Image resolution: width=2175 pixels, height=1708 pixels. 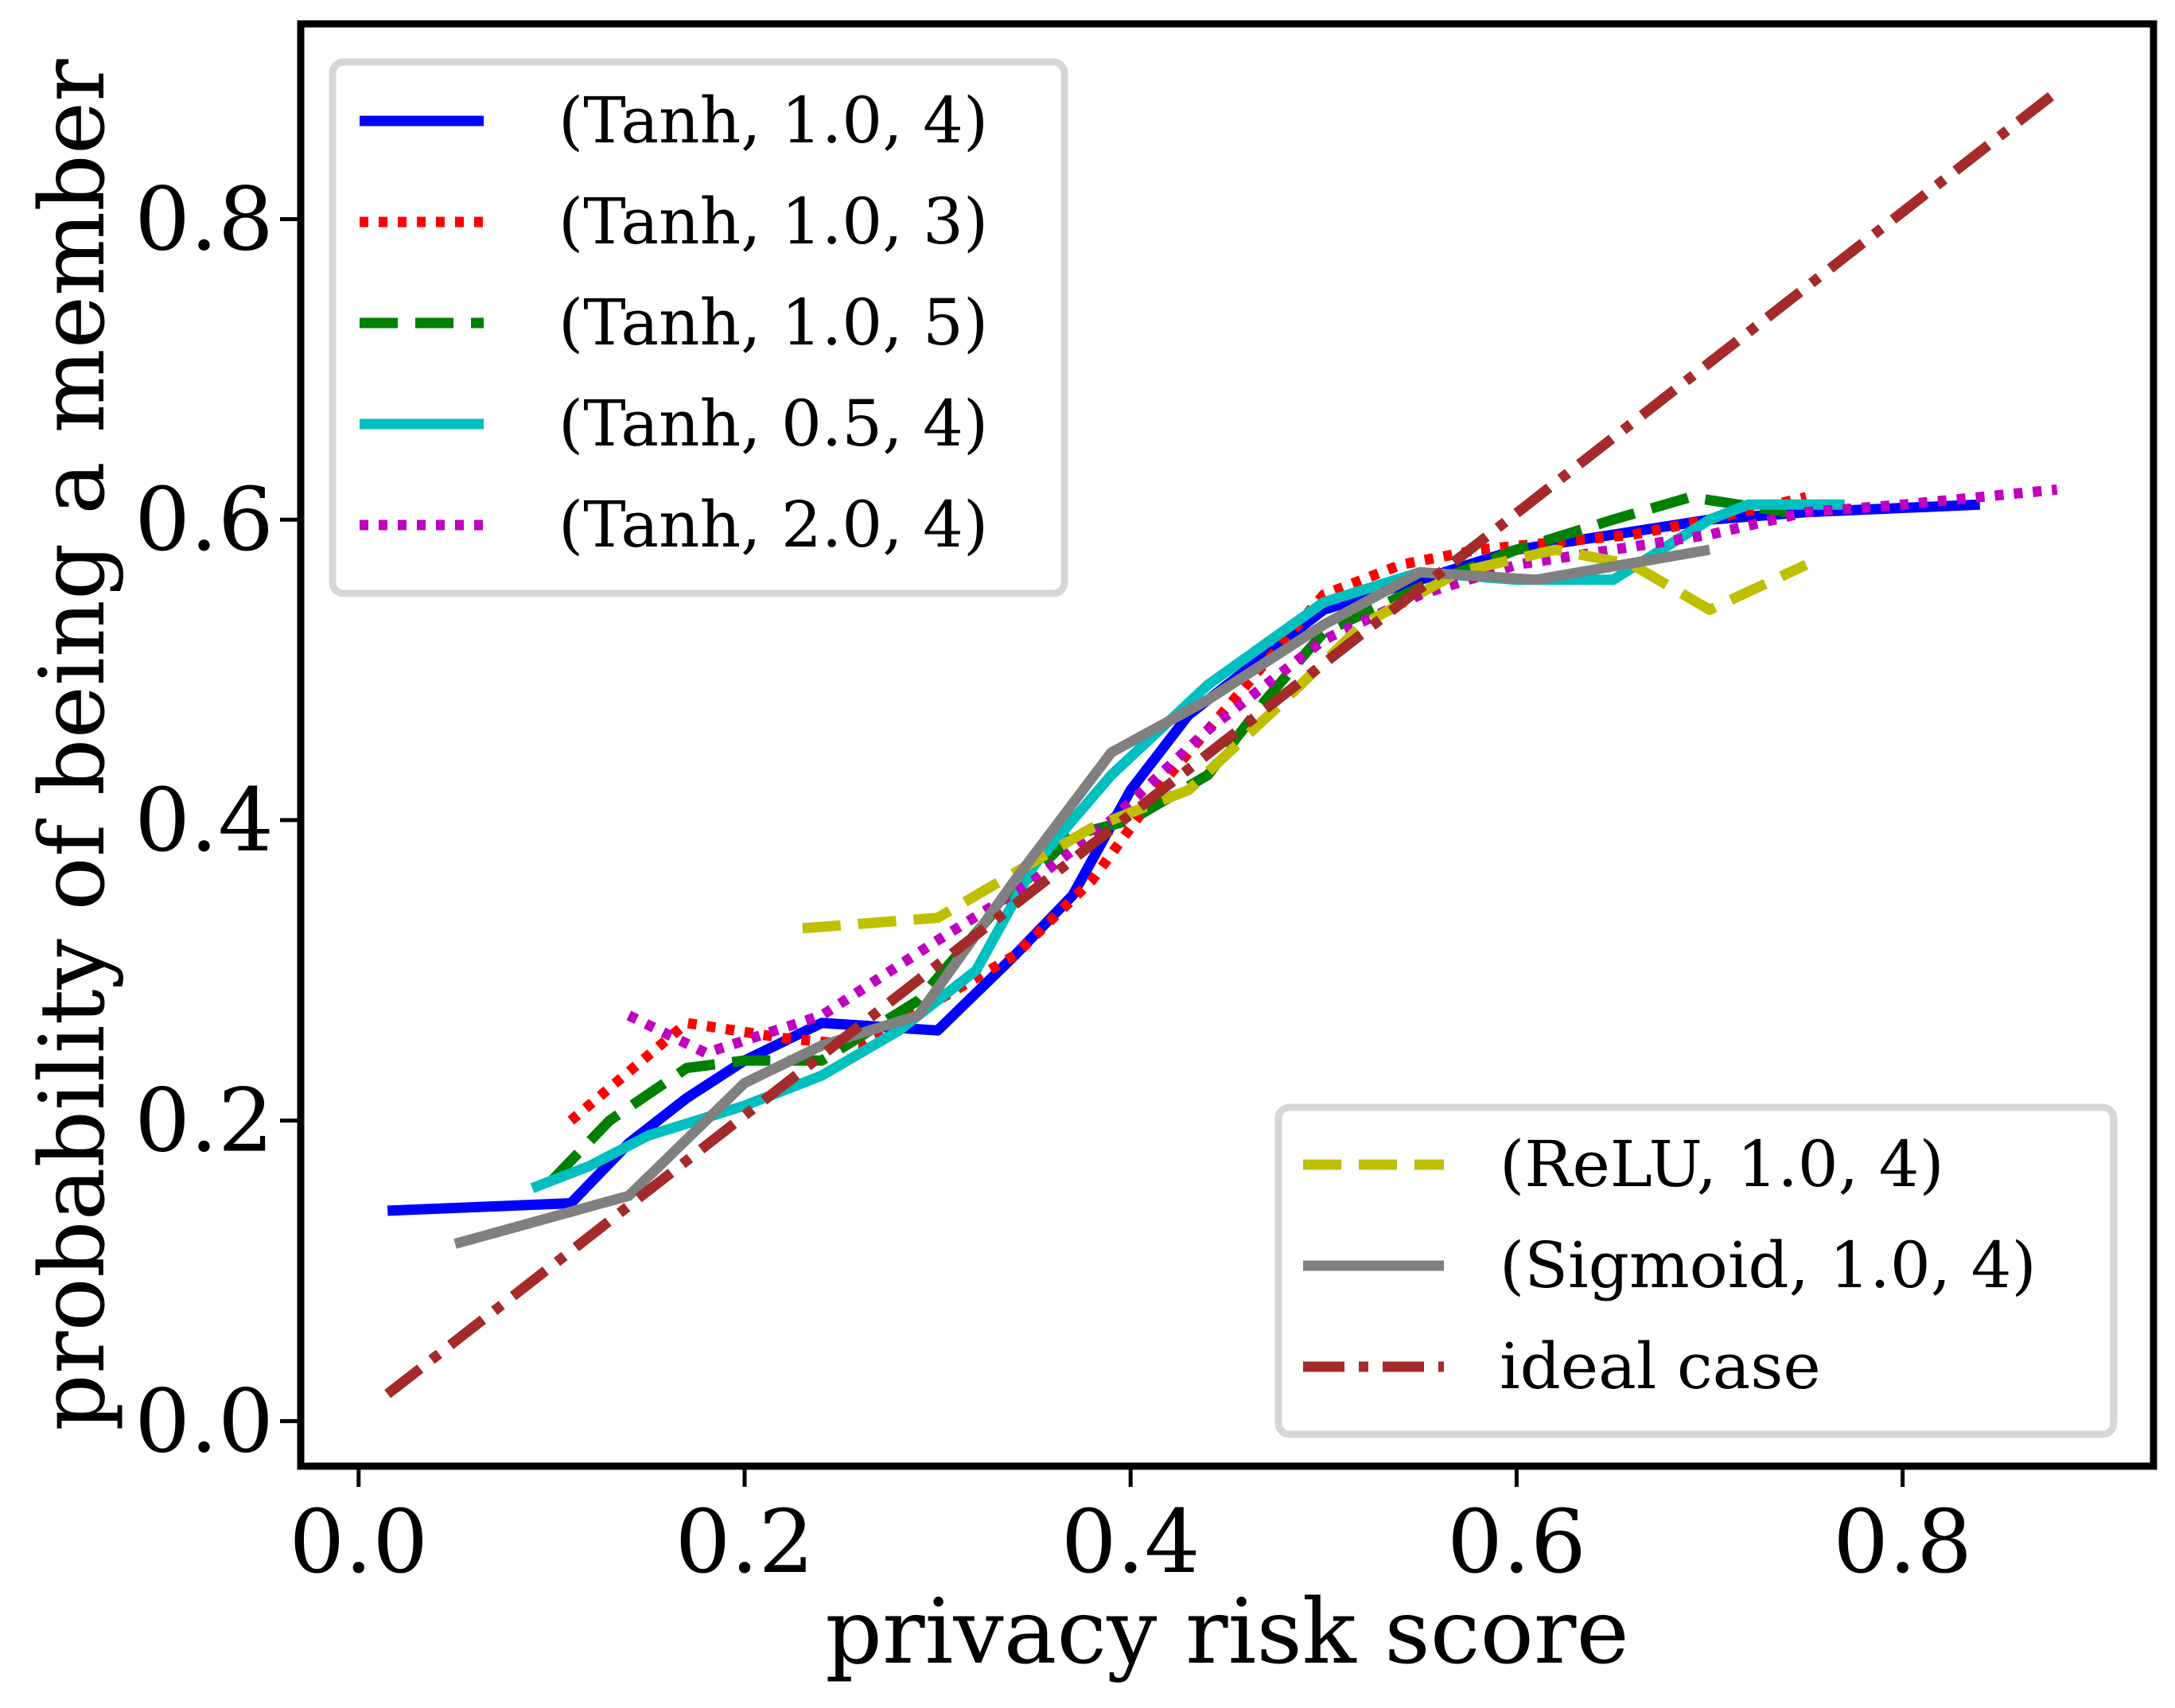 I want to click on x-tick-label: 0.2, so click(x=745, y=1542).